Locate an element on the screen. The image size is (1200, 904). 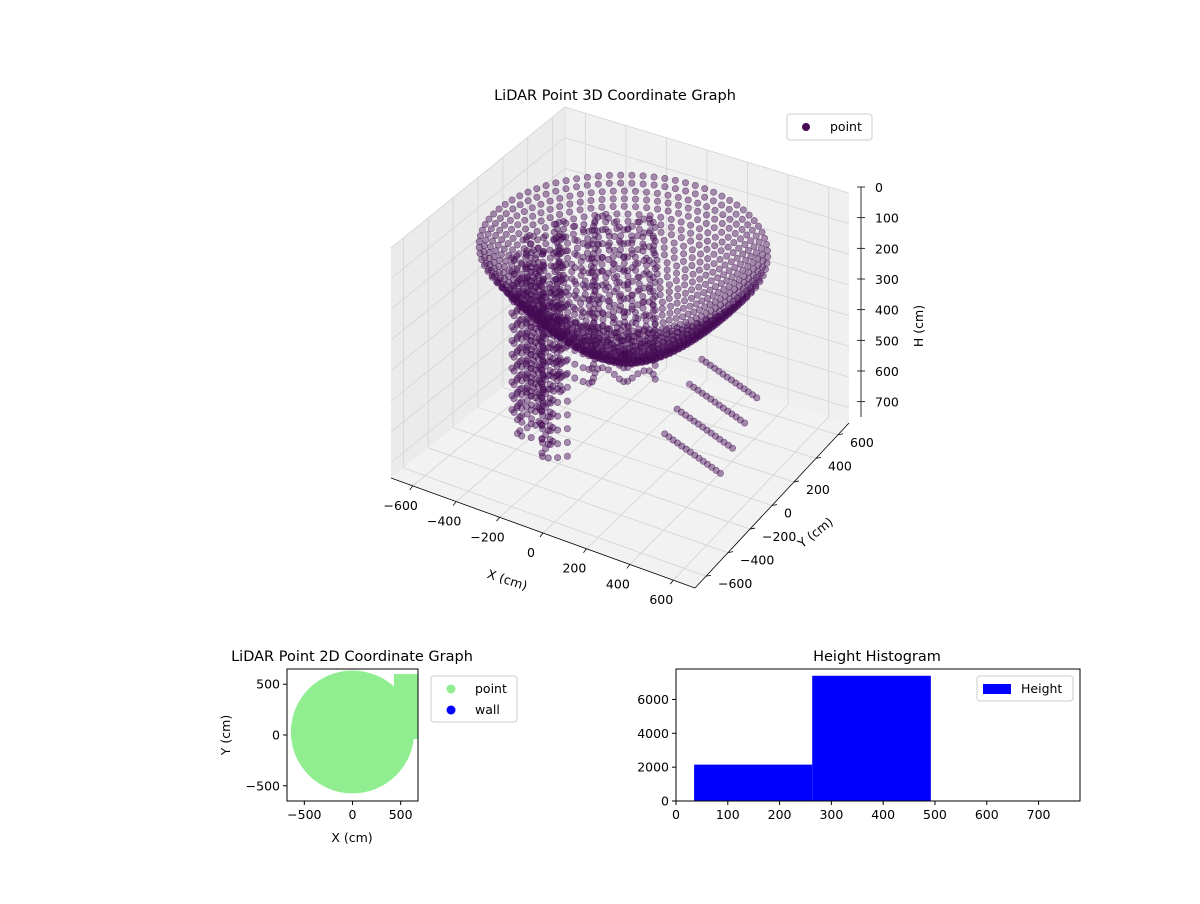
chart-2d-xlabel: X (cm) is located at coordinates (351, 837).